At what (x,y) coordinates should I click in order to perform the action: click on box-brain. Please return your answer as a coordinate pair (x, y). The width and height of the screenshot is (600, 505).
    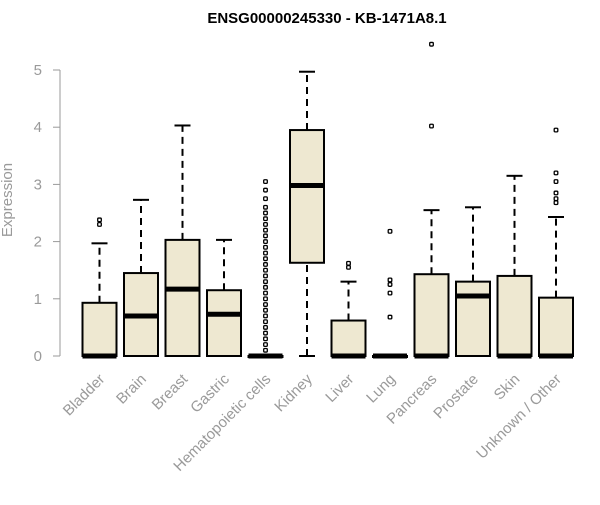
    Looking at the image, I should click on (141, 277).